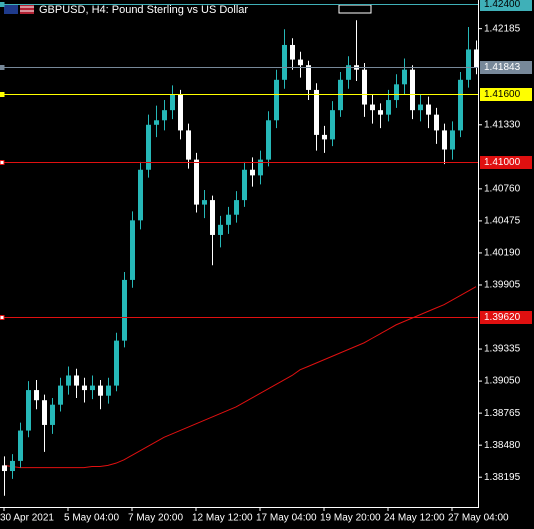  Describe the element at coordinates (502, 381) in the screenshot. I see `y-tick-label: 1.39050` at that location.